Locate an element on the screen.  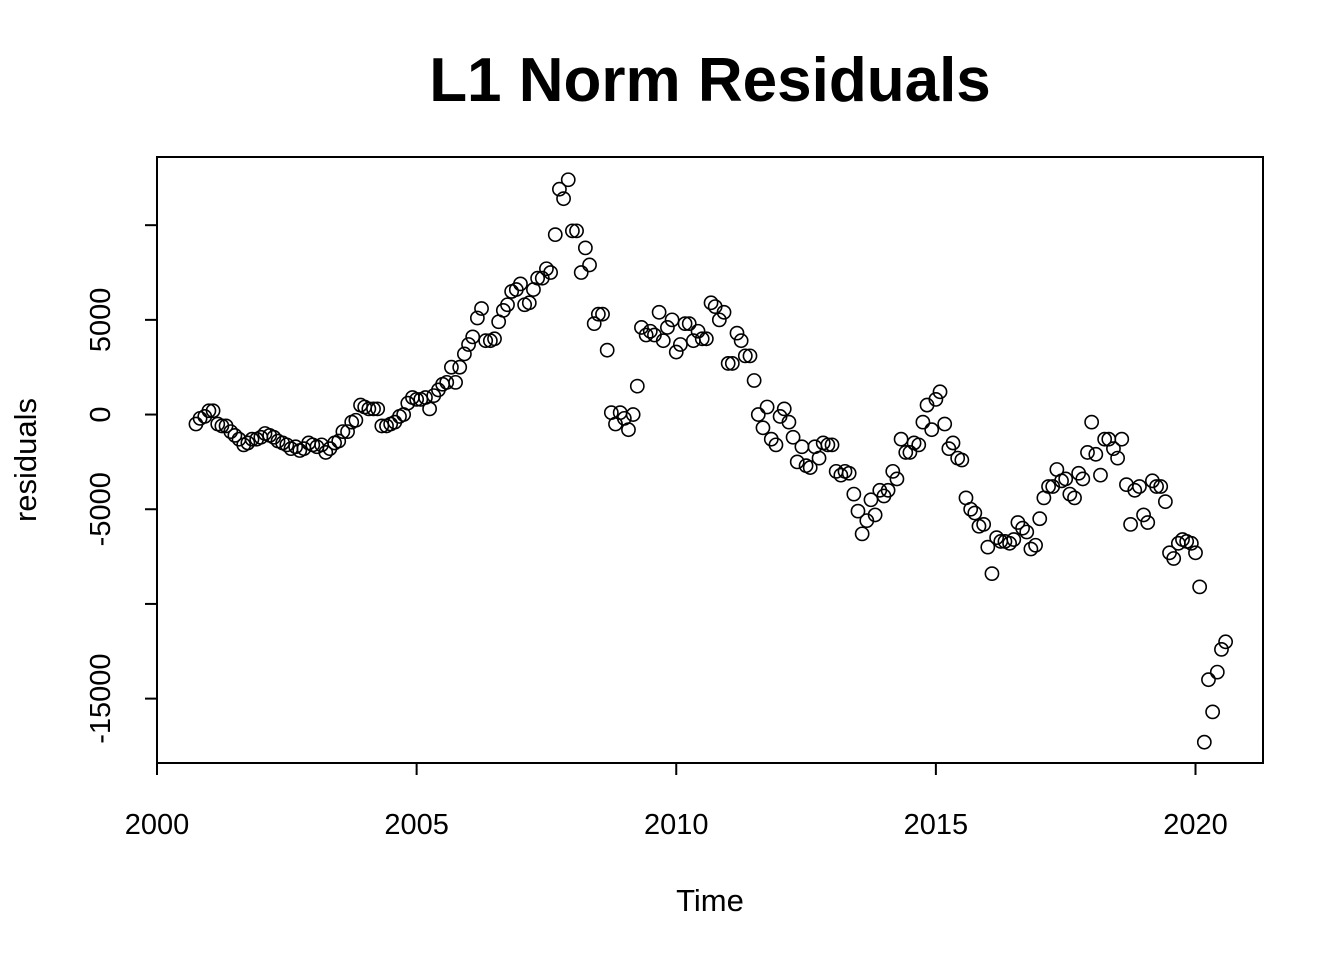
x-tick-label: 2010 is located at coordinates (676, 825).